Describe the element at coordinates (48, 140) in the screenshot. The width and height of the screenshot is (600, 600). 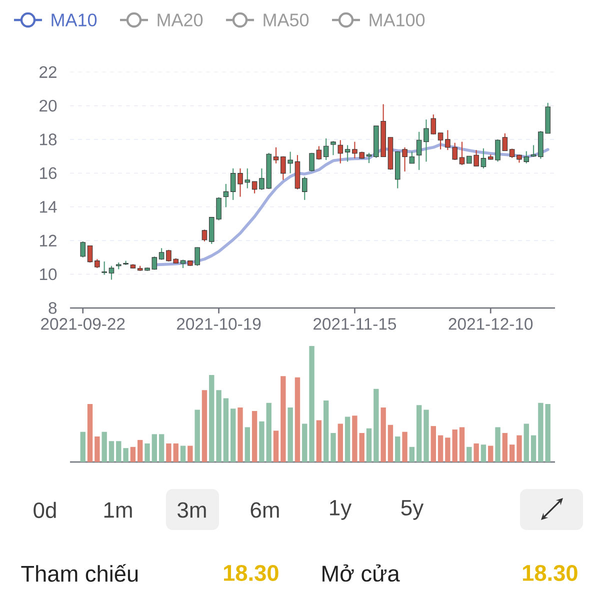
I see `y-tick-label: 18` at that location.